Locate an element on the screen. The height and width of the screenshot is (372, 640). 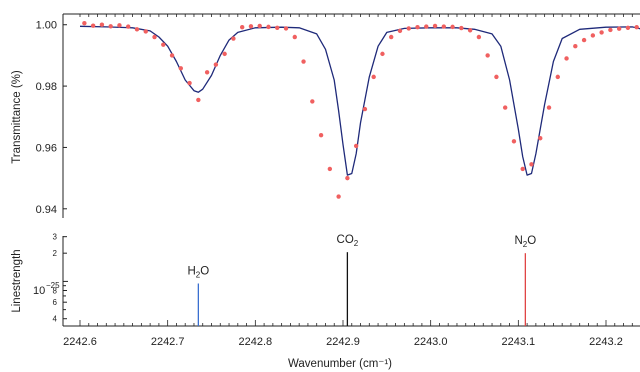
wavenumber-tick-label: 2242.7 is located at coordinates (168, 342).